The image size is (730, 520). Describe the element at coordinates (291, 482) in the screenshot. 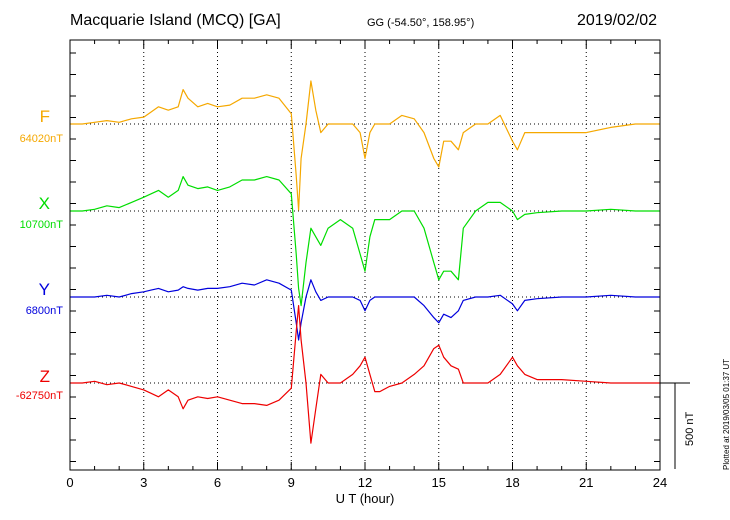

I see `x-tick-label: 9` at that location.